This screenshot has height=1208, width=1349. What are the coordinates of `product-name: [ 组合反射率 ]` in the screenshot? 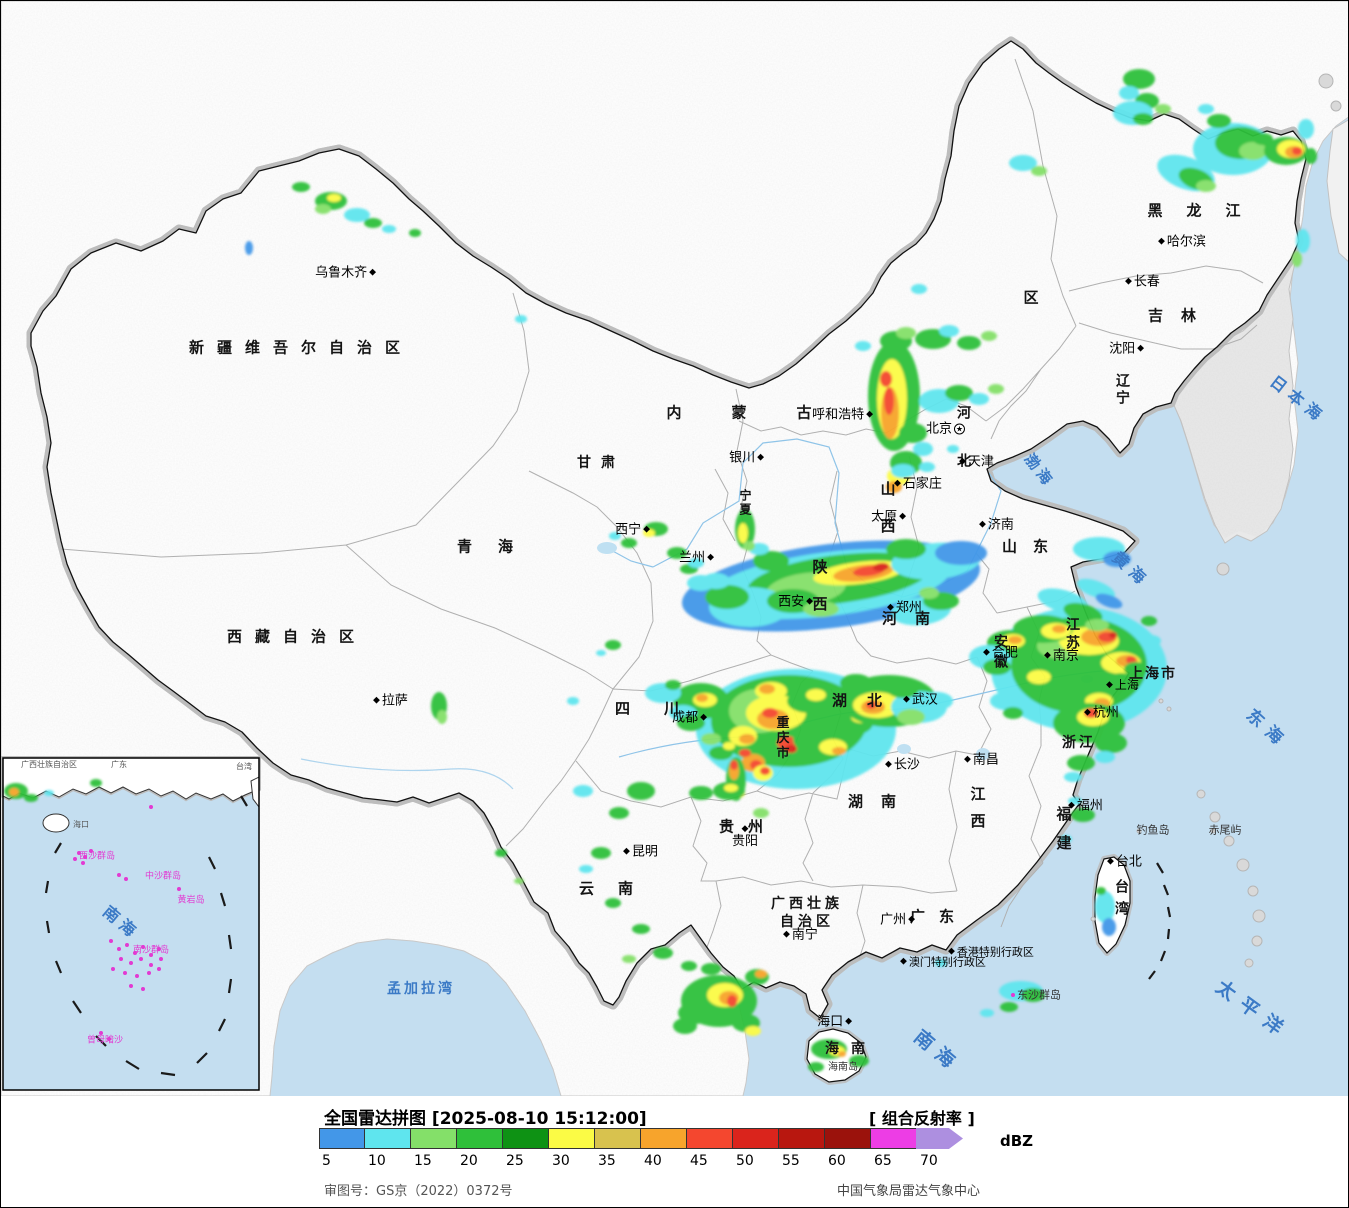 It's located at (922, 1118).